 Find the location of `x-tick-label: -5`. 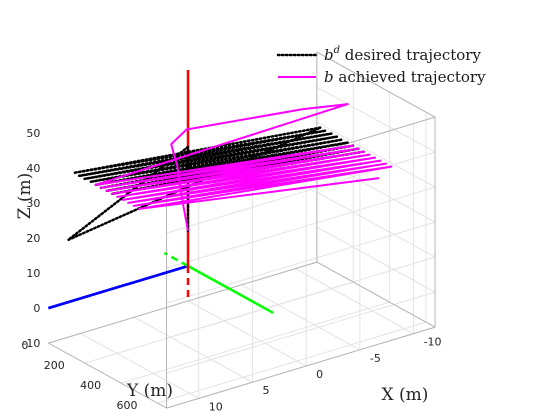

x-tick-label: -5 is located at coordinates (375, 358).